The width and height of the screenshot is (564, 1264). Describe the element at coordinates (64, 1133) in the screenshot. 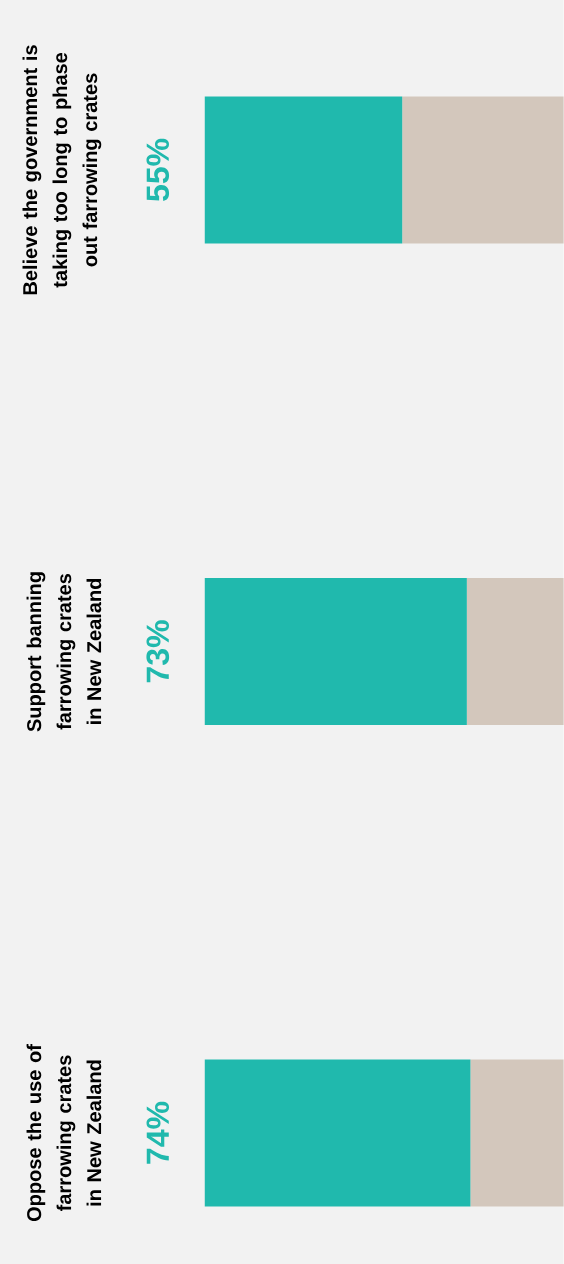

I see `y-tick-label: Oppose the use of farrowing crates in New Zealand` at that location.